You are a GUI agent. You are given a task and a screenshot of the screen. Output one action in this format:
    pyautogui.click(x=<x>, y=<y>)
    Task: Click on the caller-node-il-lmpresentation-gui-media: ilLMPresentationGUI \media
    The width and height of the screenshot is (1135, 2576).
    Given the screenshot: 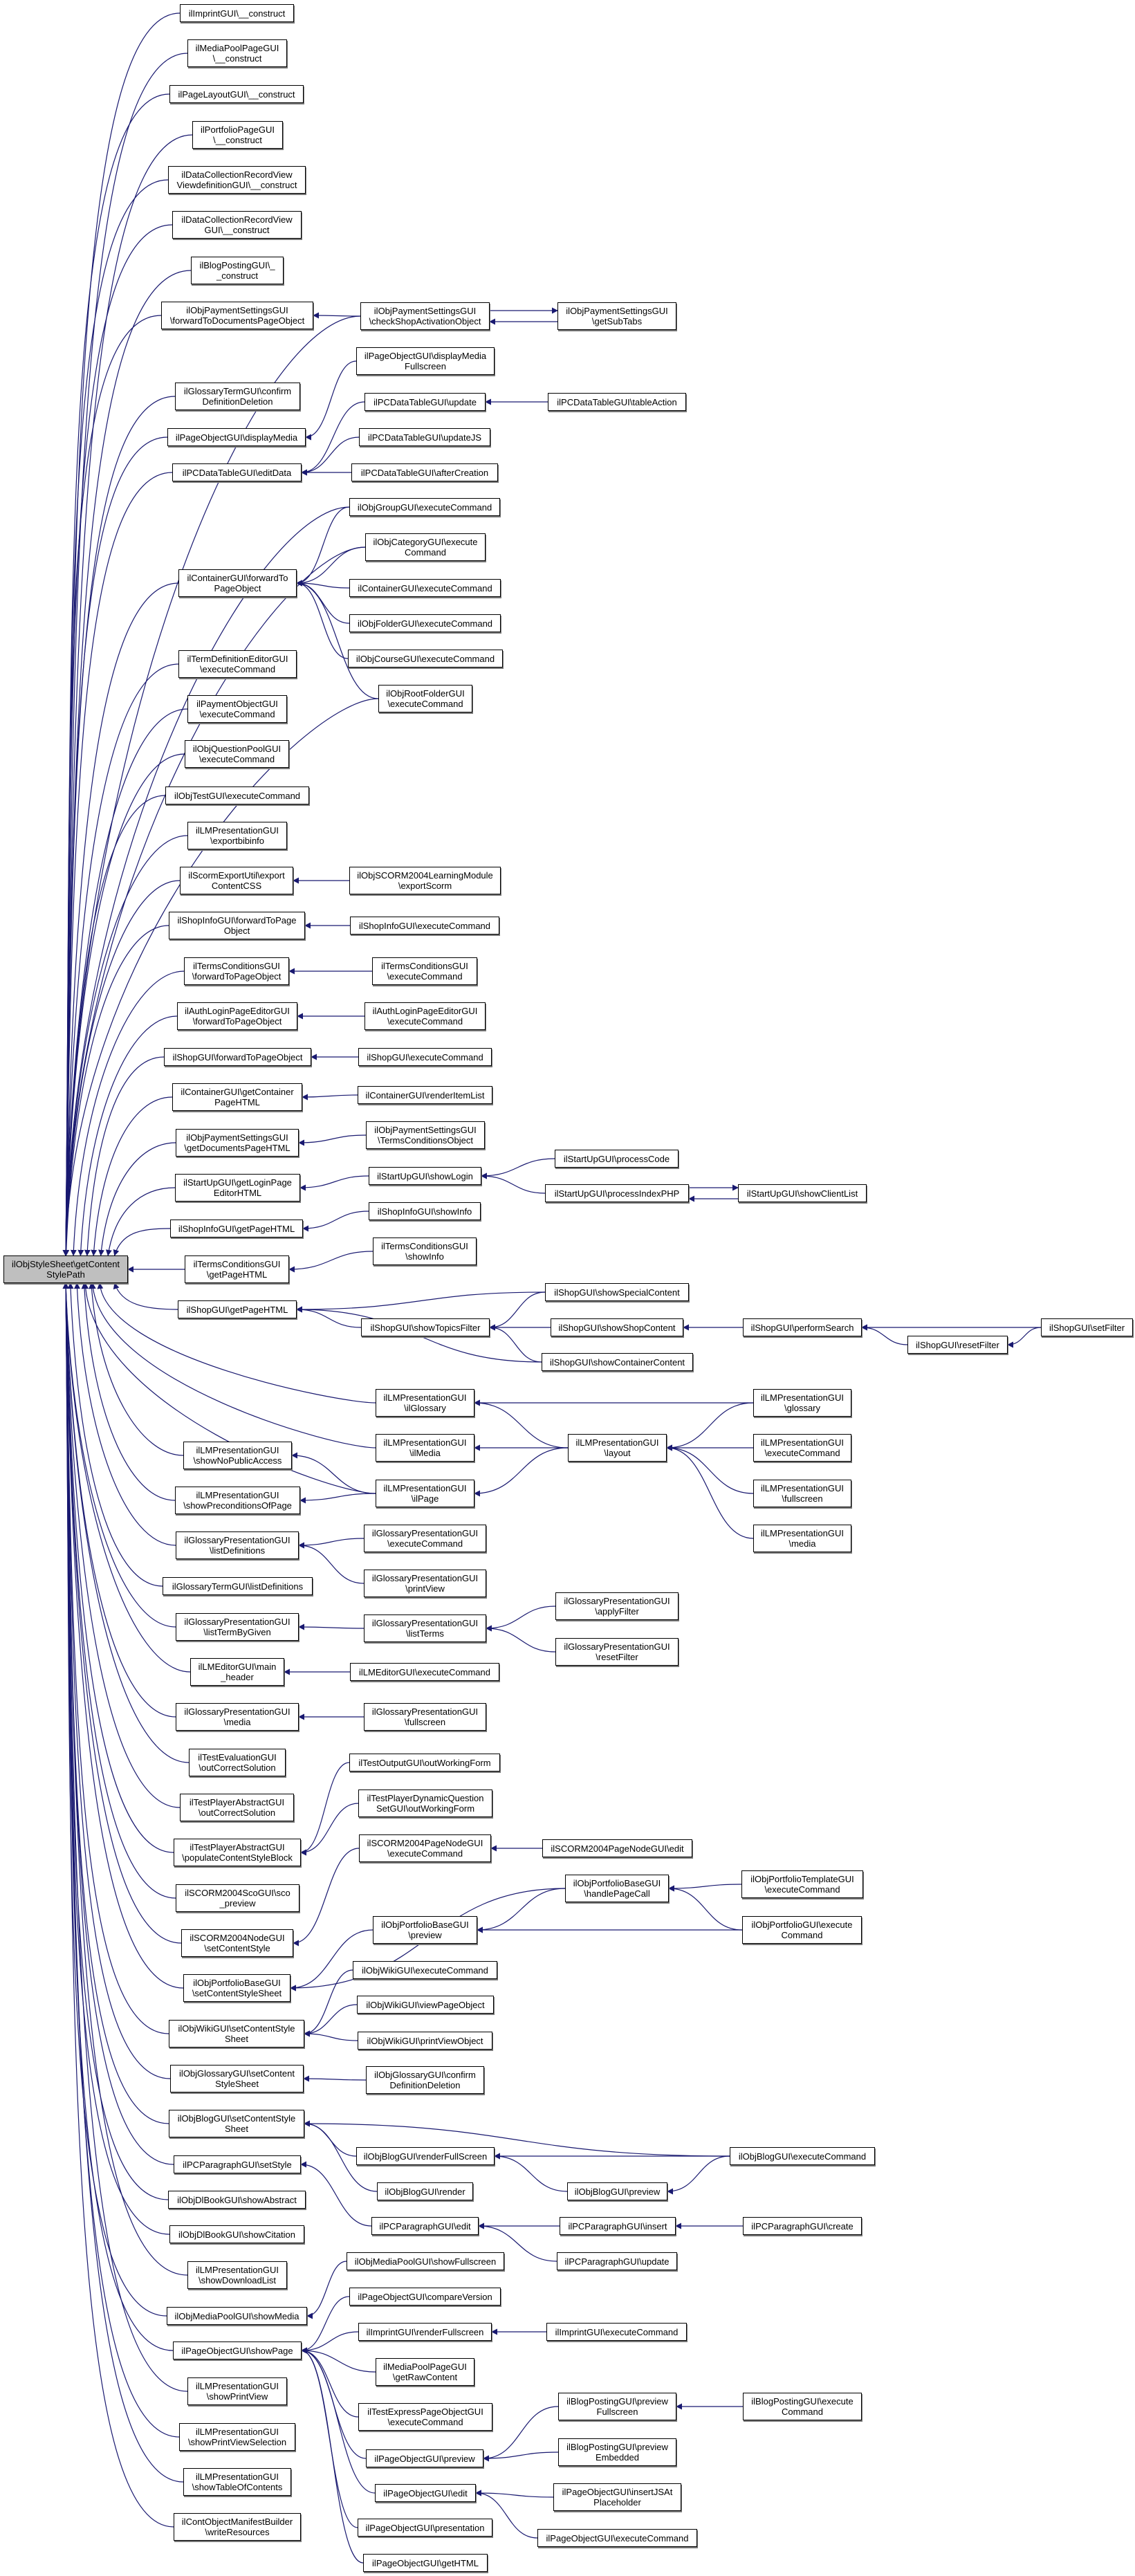 What is the action you would take?
    pyautogui.click(x=802, y=1538)
    